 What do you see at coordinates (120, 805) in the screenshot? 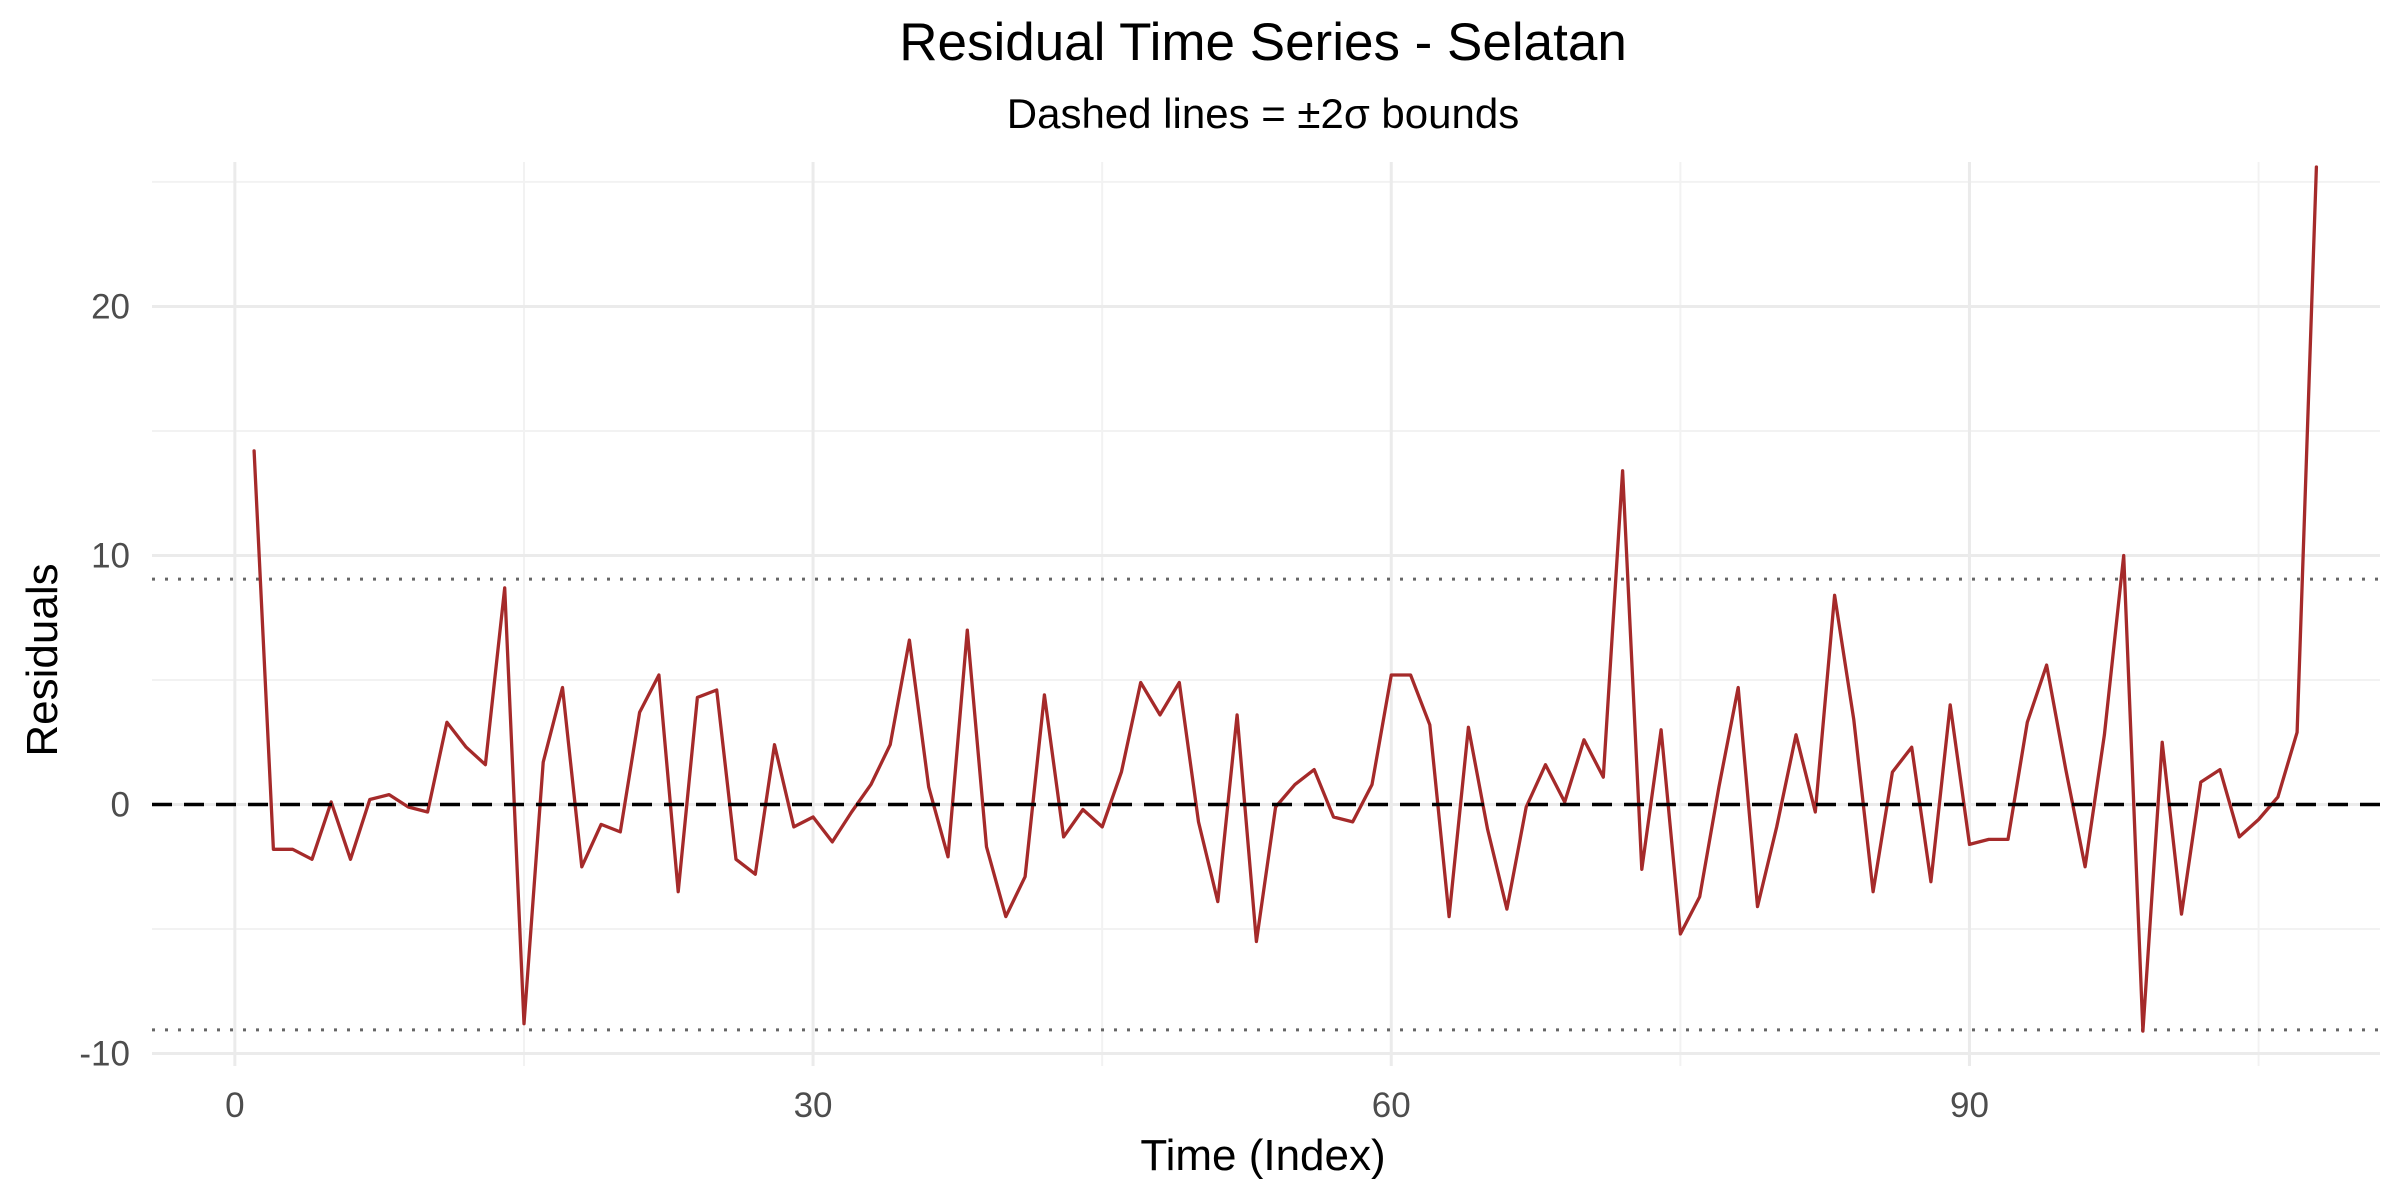
I see `y-tick-label: 0` at bounding box center [120, 805].